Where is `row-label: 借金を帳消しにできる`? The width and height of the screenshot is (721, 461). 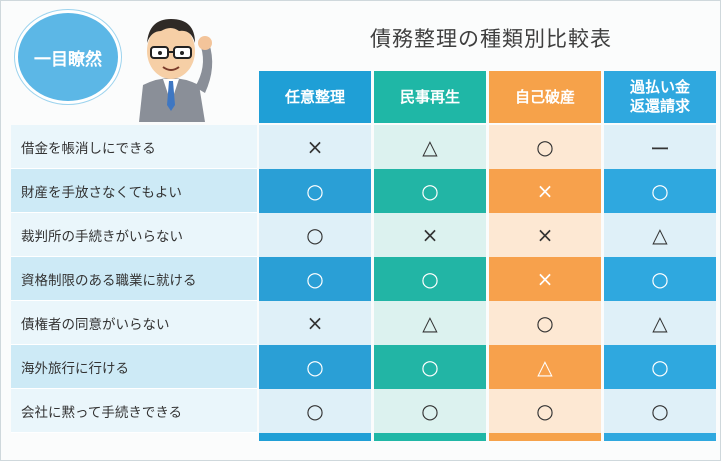 row-label: 借金を帳消しにできる is located at coordinates (134, 147).